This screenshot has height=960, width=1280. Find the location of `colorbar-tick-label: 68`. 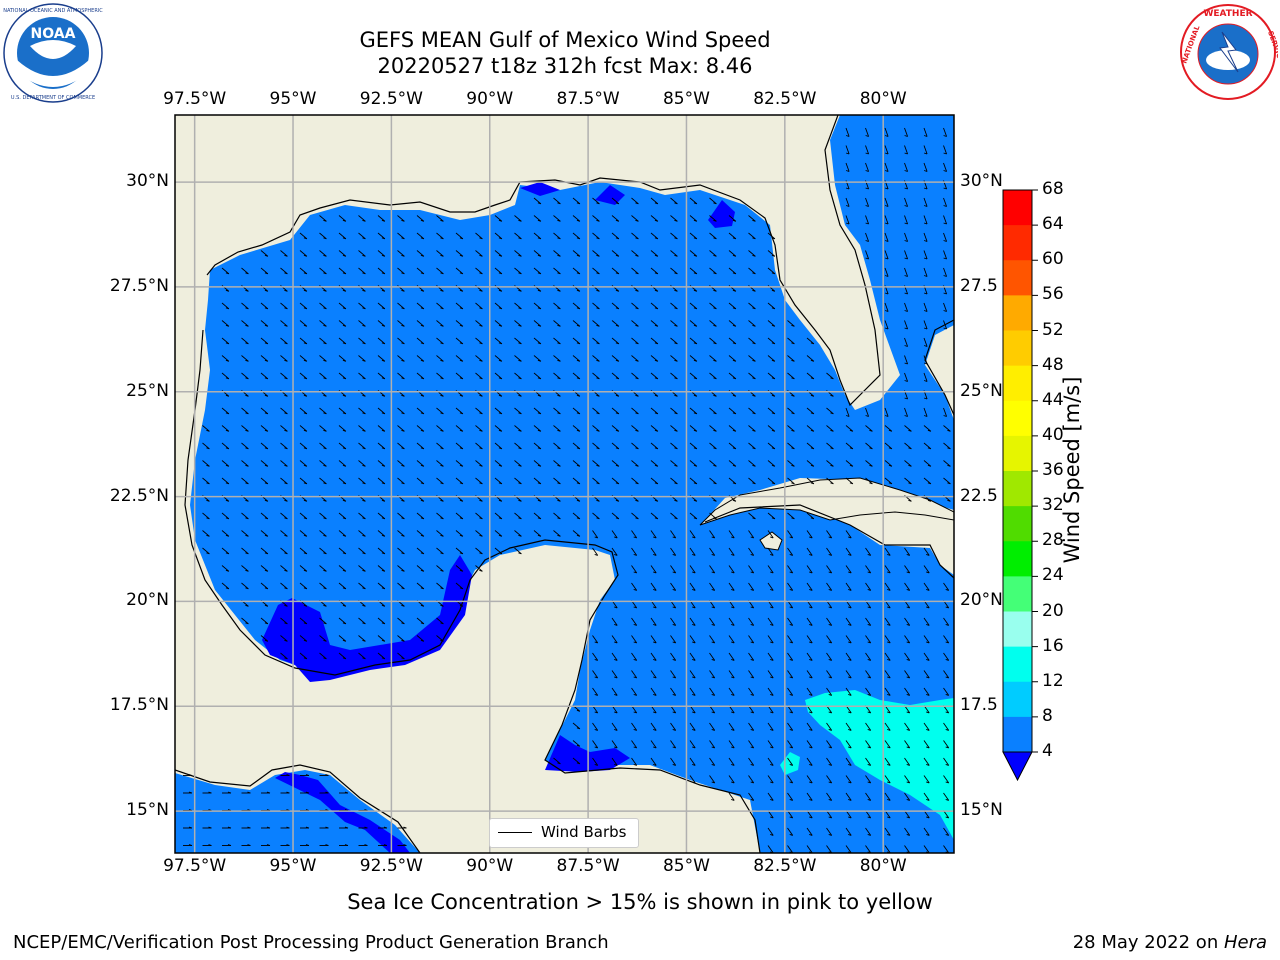

colorbar-tick-label: 68 is located at coordinates (1053, 189).